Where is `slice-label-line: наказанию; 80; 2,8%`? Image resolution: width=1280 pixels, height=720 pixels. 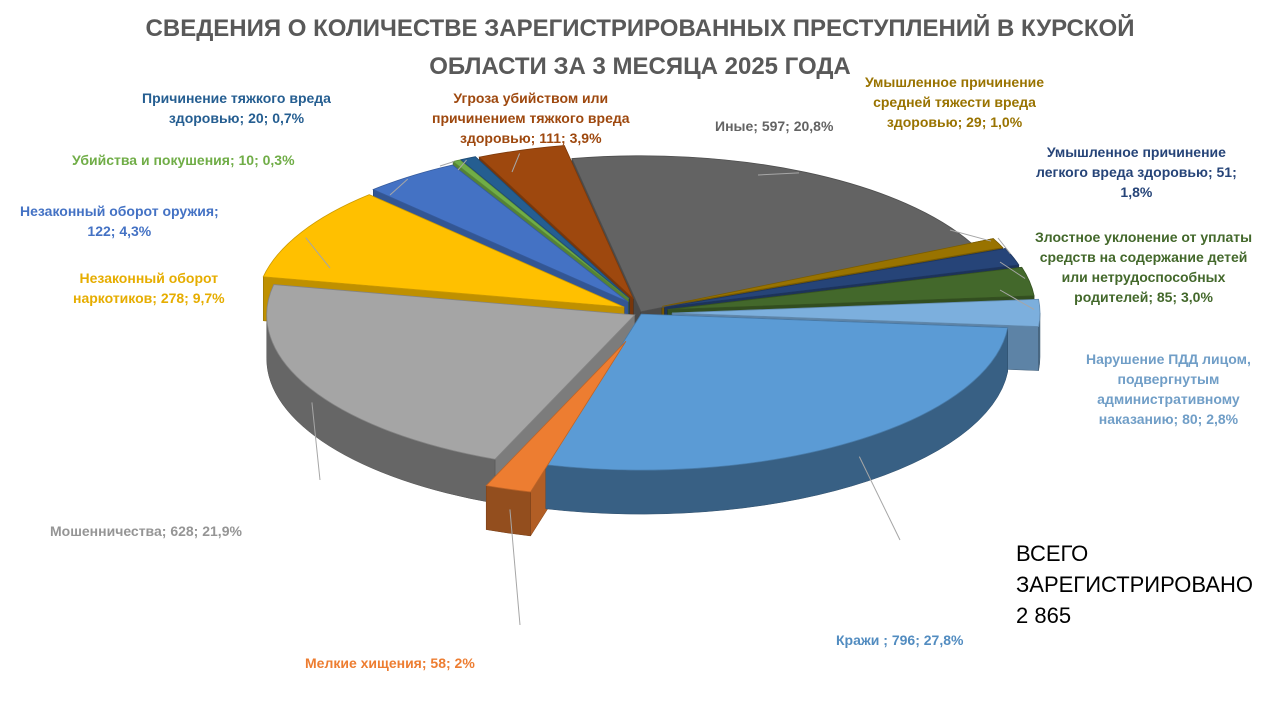 slice-label-line: наказанию; 80; 2,8% is located at coordinates (1168, 419).